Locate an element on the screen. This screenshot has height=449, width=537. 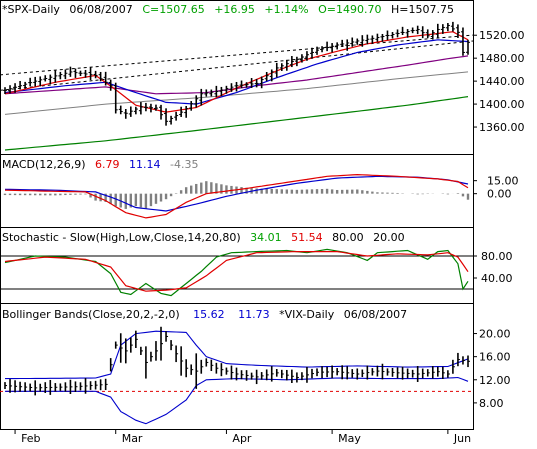
xtick-label: May is located at coordinates (349, 438).